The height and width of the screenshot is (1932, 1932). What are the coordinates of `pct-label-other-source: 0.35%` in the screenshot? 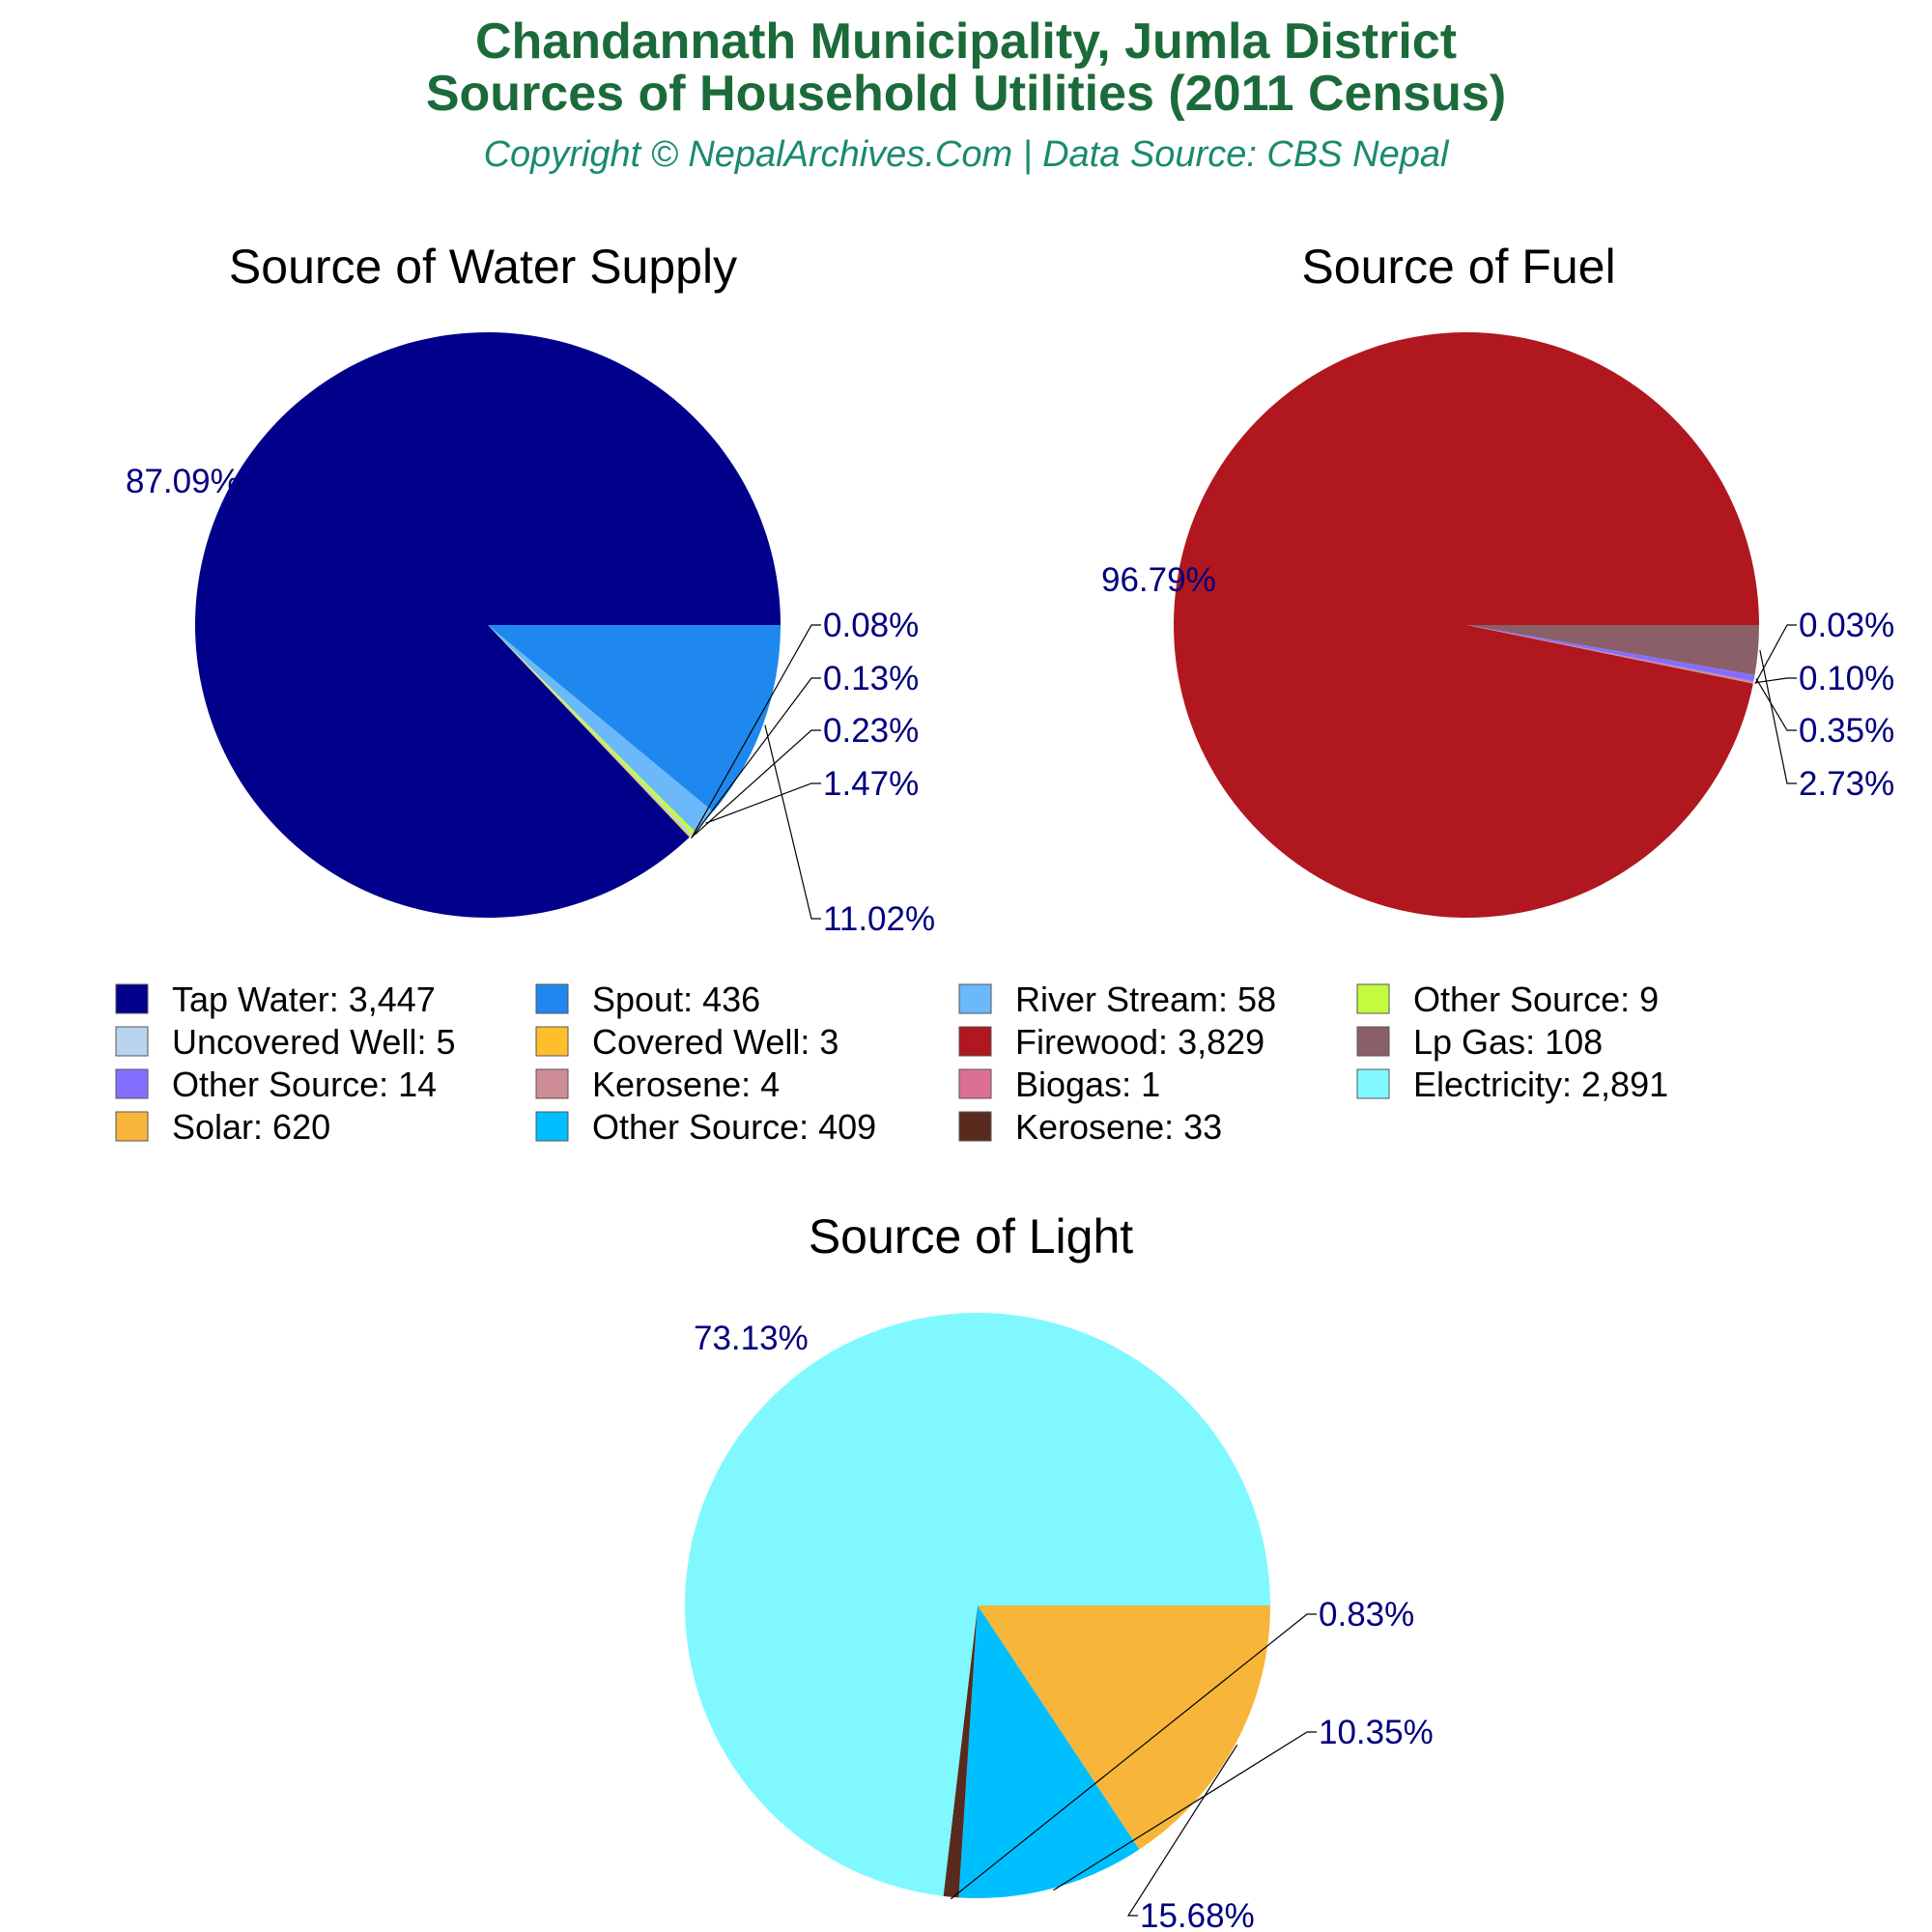 It's located at (1846, 731).